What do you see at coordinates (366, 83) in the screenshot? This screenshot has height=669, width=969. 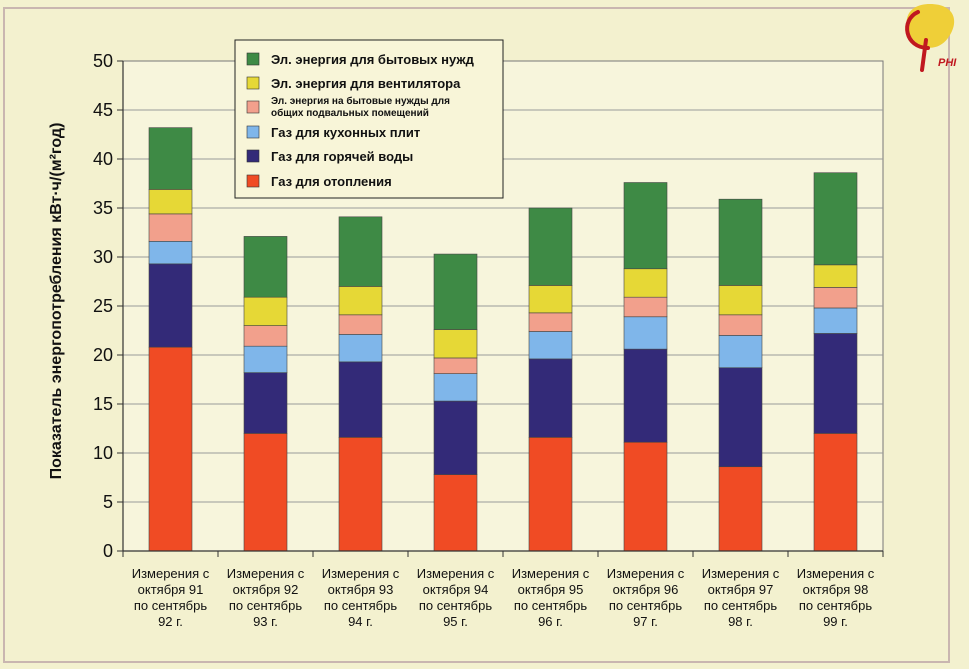 I see `legend-label: Эл. энергия для вентилятора` at bounding box center [366, 83].